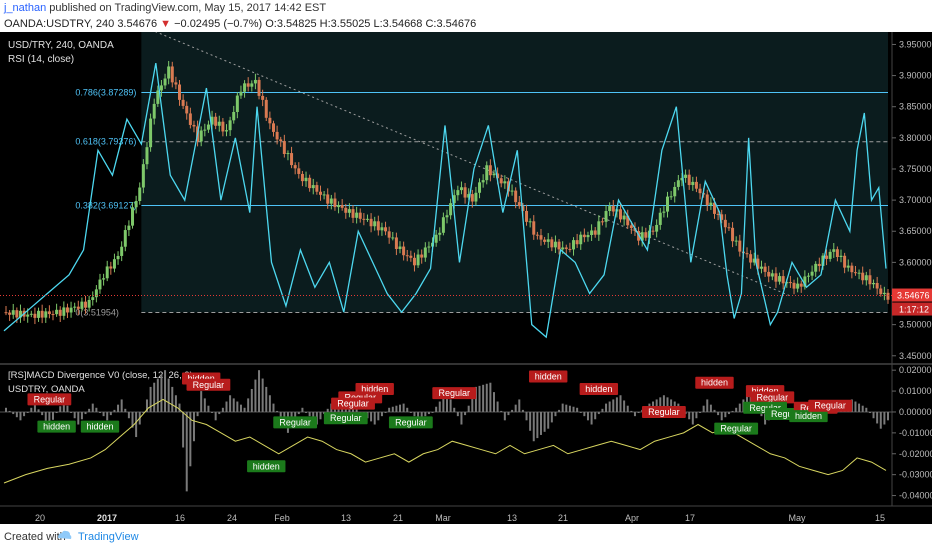  Describe the element at coordinates (915, 475) in the screenshot. I see `y-tick-label: -0.03000` at that location.